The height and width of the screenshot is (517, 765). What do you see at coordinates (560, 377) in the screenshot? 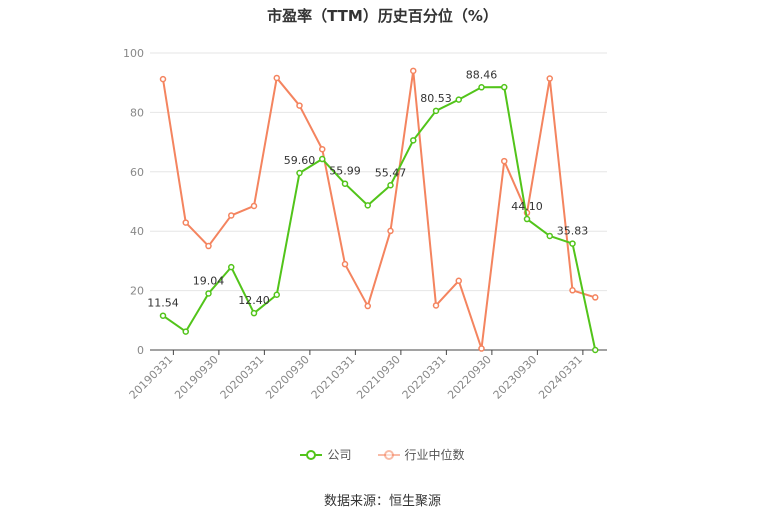
I see `x-tick-label-20240331: 20240331` at bounding box center [560, 377].